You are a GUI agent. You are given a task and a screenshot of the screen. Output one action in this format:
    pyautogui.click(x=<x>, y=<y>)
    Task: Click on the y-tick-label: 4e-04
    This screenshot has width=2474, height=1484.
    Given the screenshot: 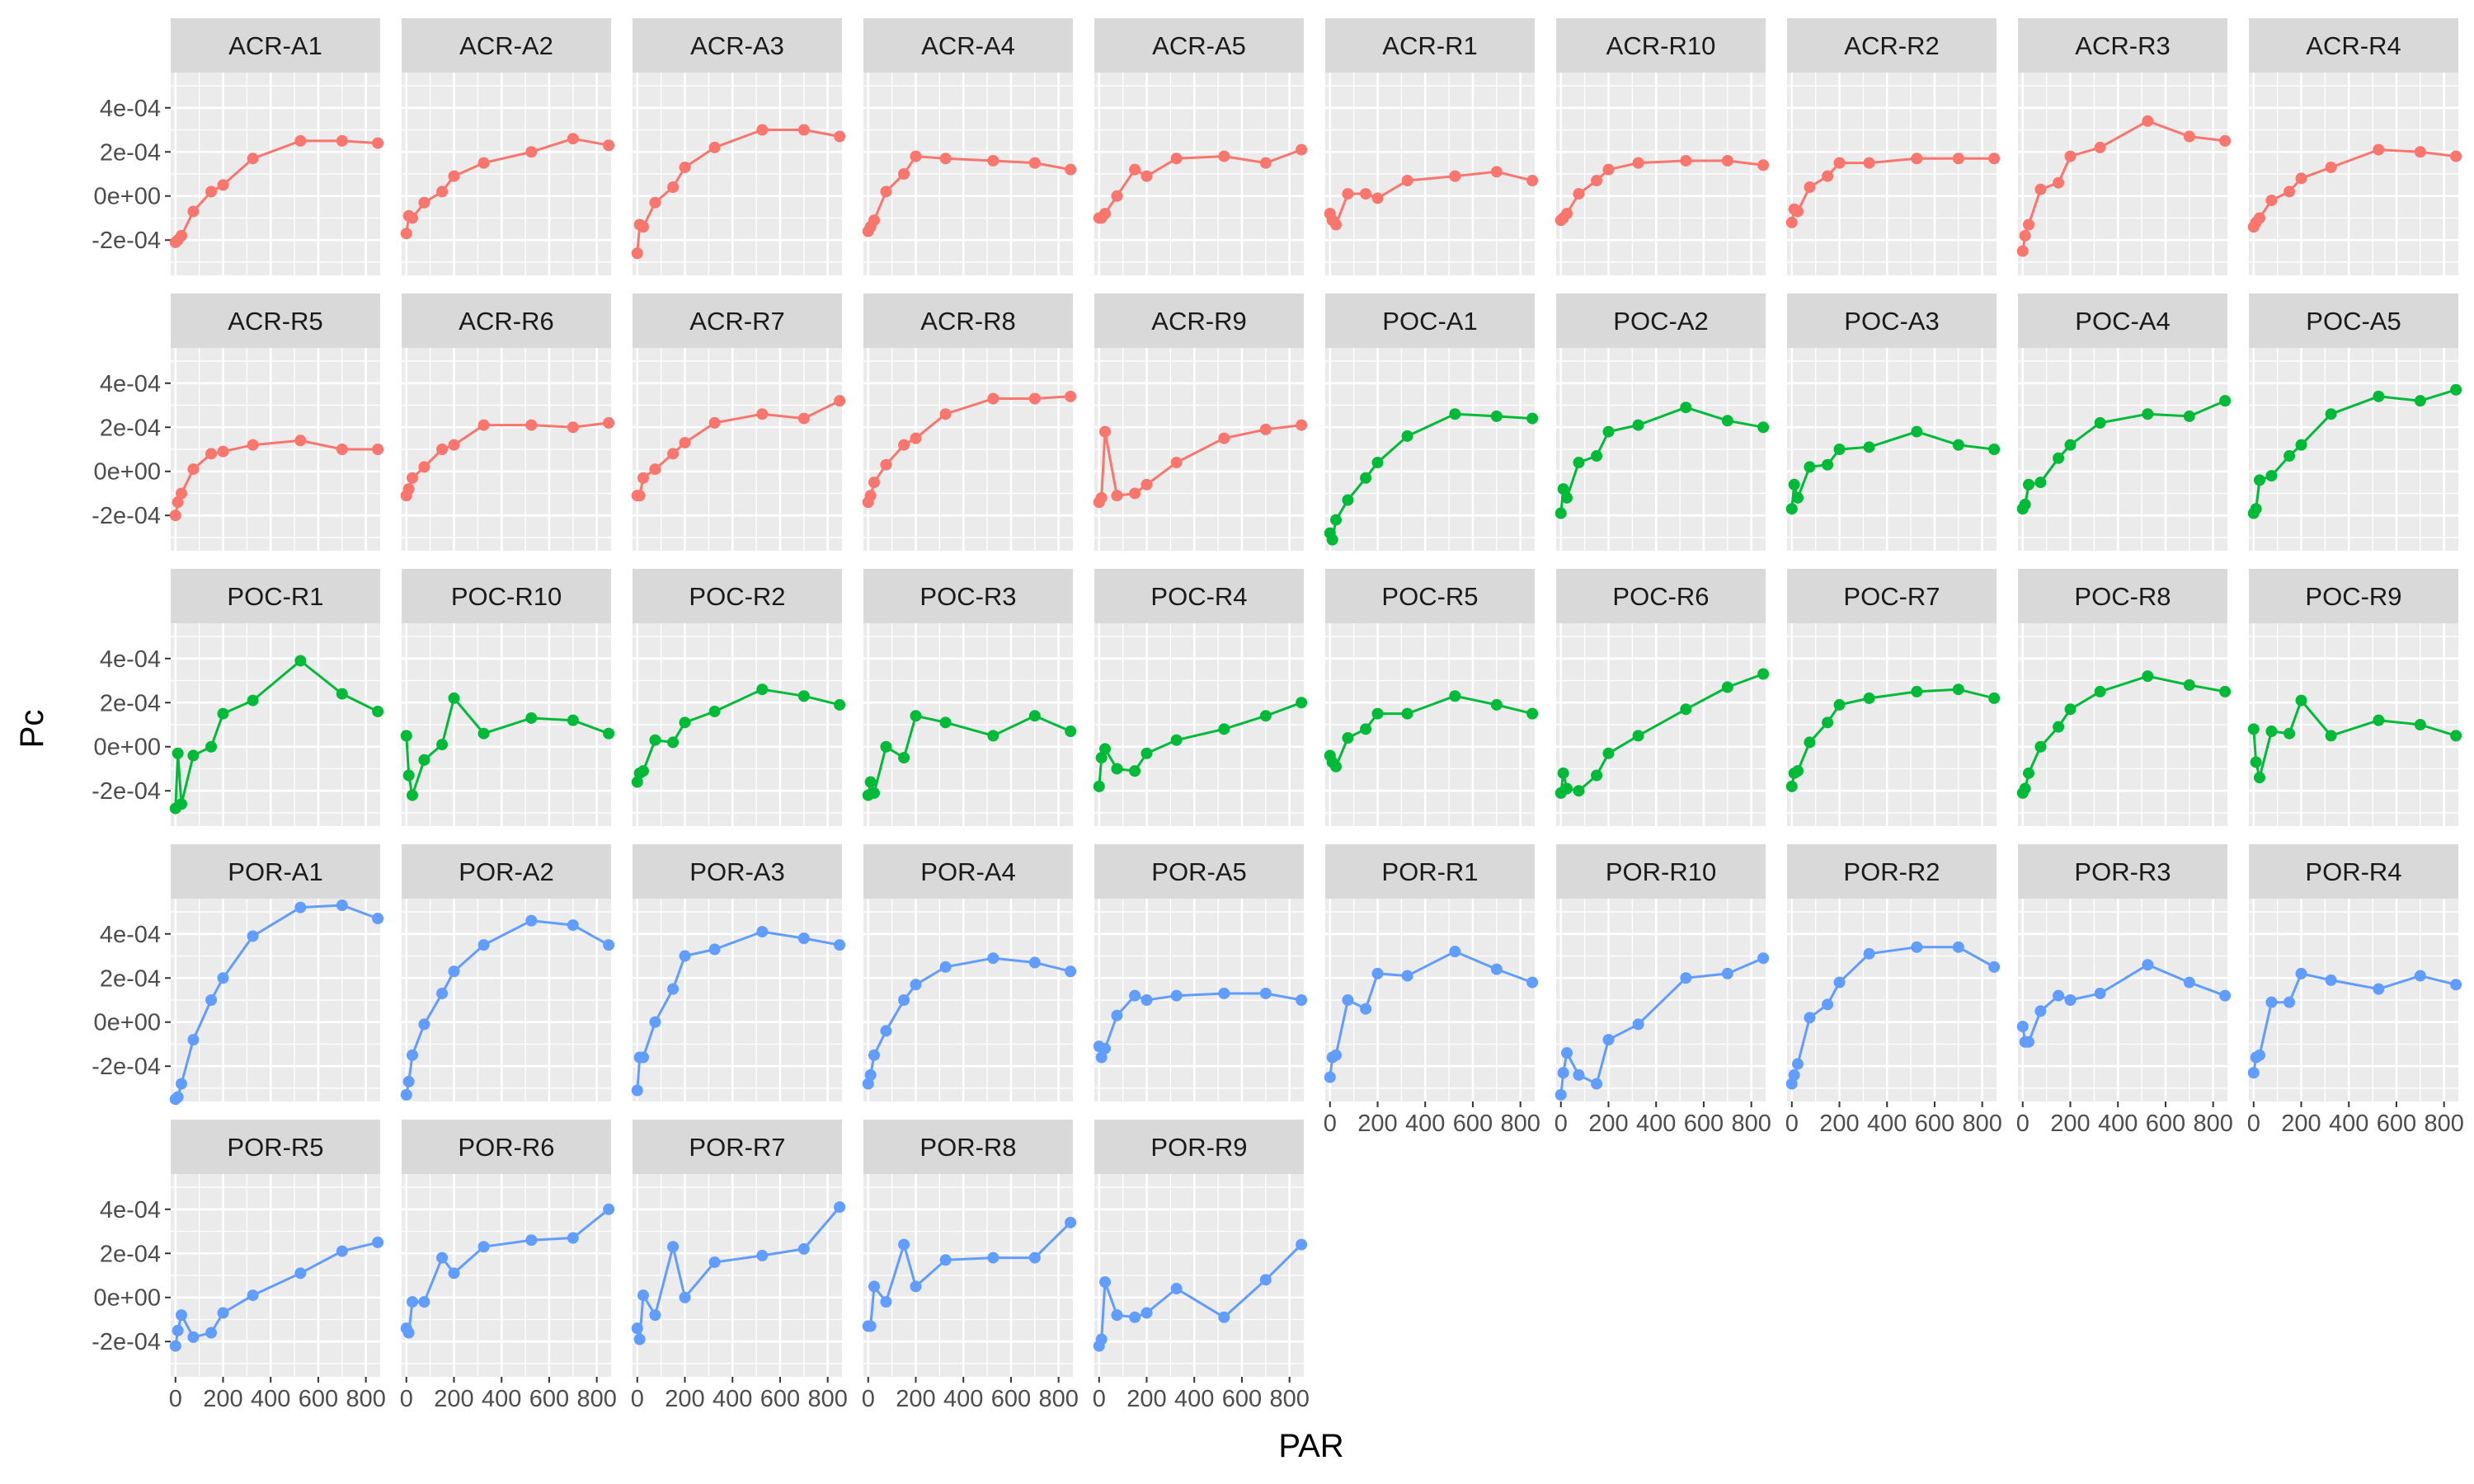 What is the action you would take?
    pyautogui.click(x=130, y=1210)
    